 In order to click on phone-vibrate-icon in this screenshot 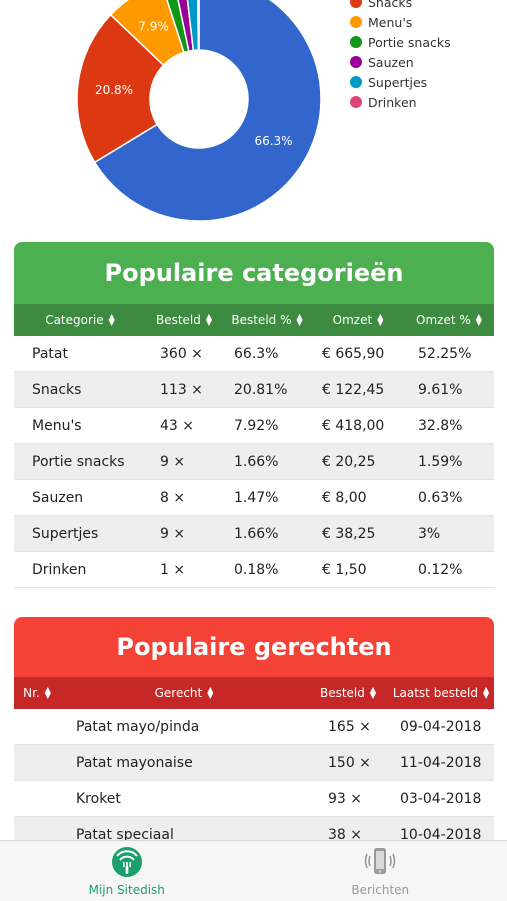, I will do `click(380, 862)`.